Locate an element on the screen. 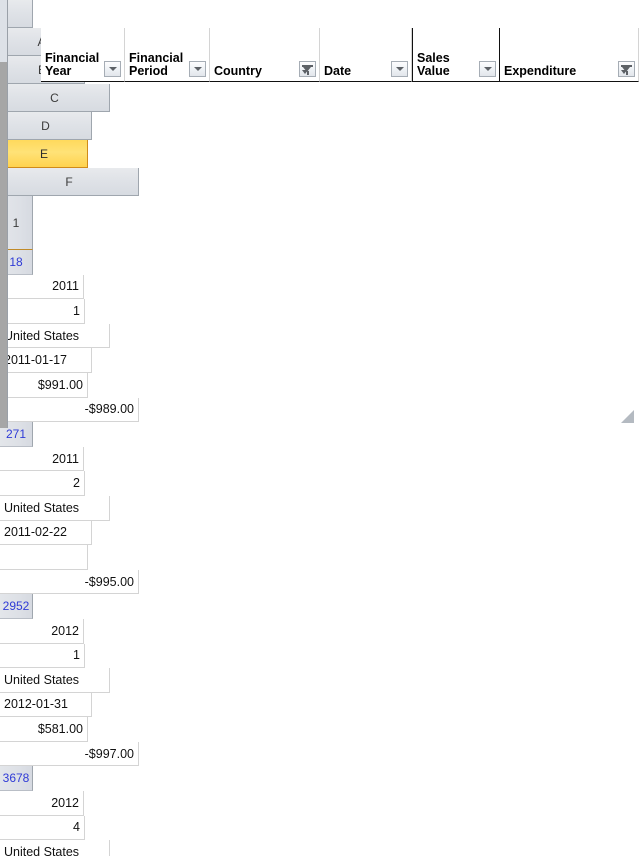  cell-expenditure: -$997.00 is located at coordinates (69, 754).